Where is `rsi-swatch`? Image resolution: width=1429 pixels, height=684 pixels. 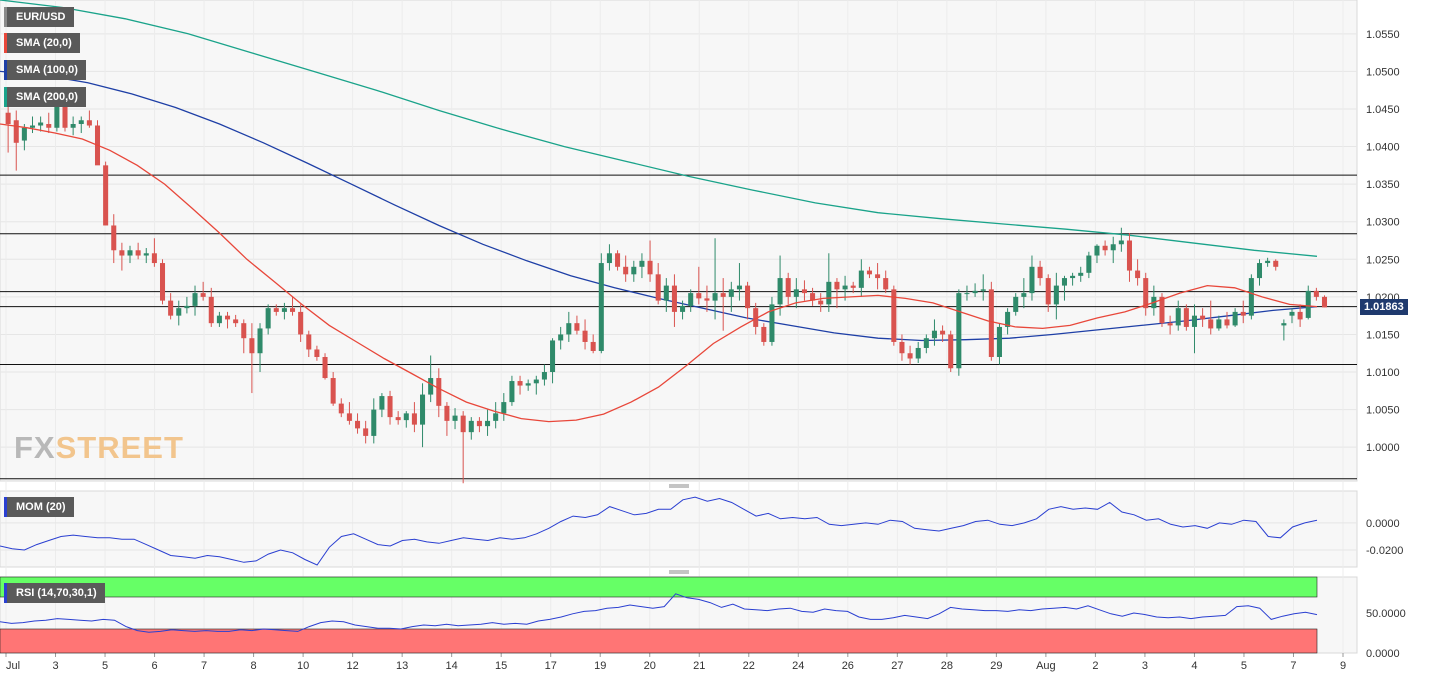
rsi-swatch is located at coordinates (5, 593).